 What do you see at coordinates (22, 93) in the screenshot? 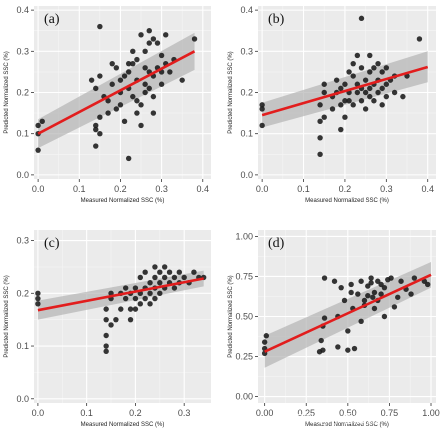
I see `y-tick-label: 0.2` at bounding box center [22, 93].